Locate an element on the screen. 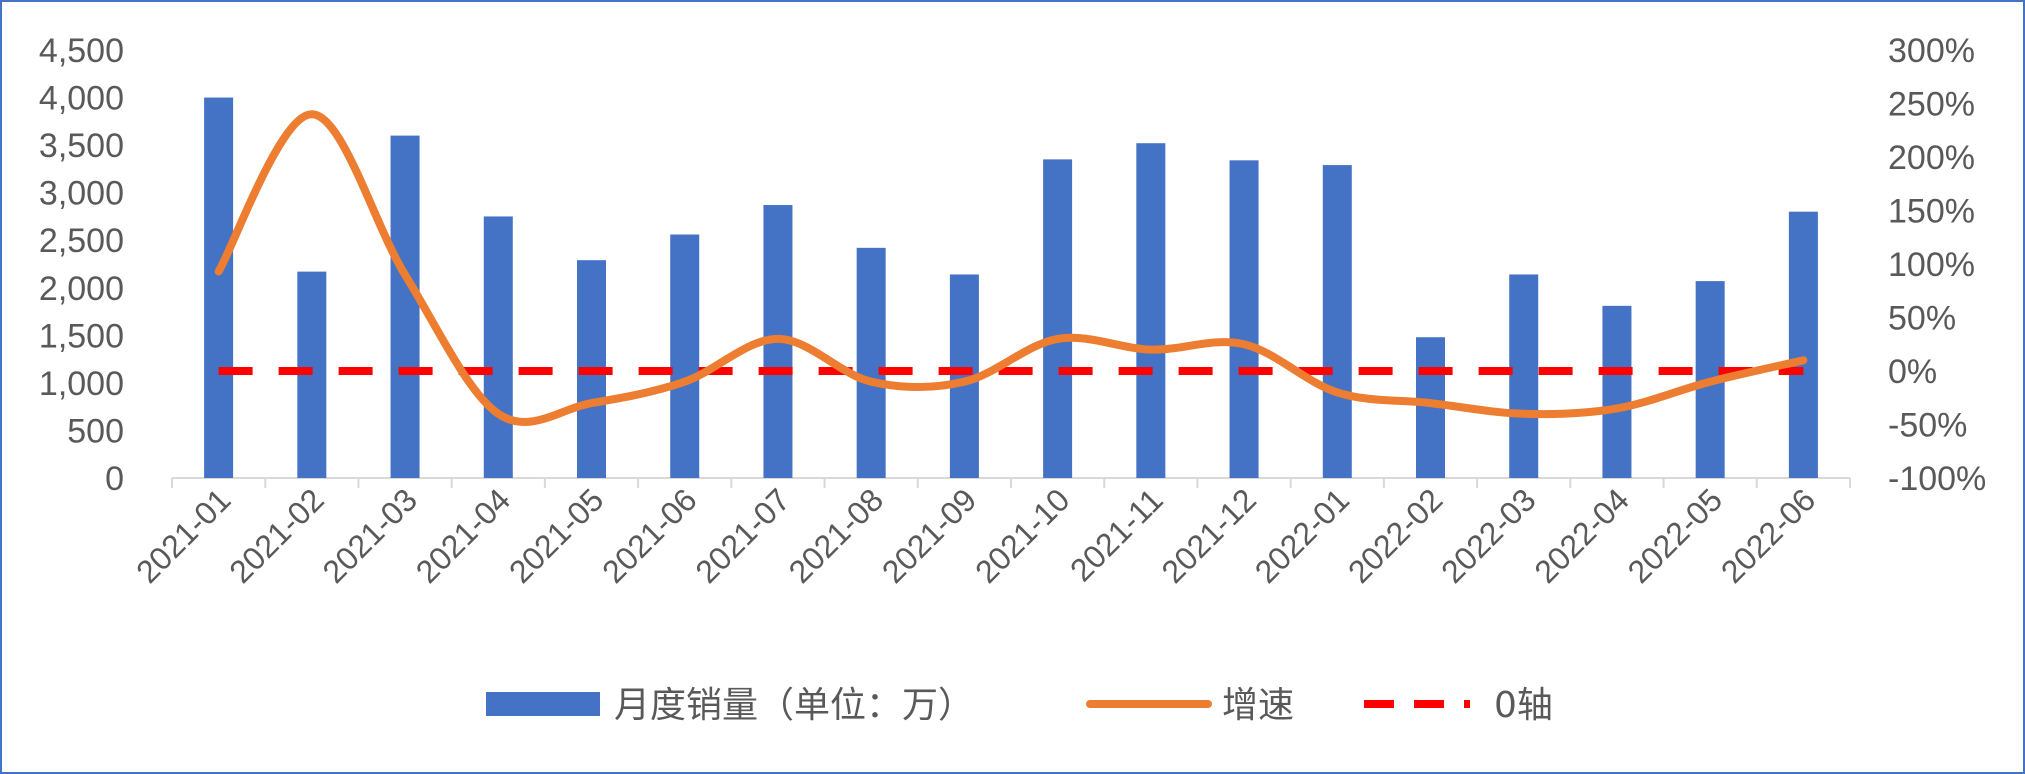  y-right-tick-label: 0% is located at coordinates (1912, 372).